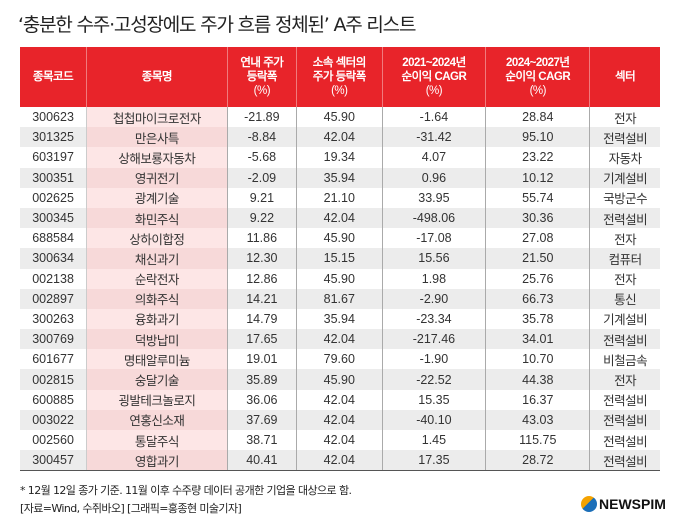  Describe the element at coordinates (340, 379) in the screenshot. I see `table-row: 002815 숭달기술 35.89 45.90 -22.52 44.38 전자` at that location.